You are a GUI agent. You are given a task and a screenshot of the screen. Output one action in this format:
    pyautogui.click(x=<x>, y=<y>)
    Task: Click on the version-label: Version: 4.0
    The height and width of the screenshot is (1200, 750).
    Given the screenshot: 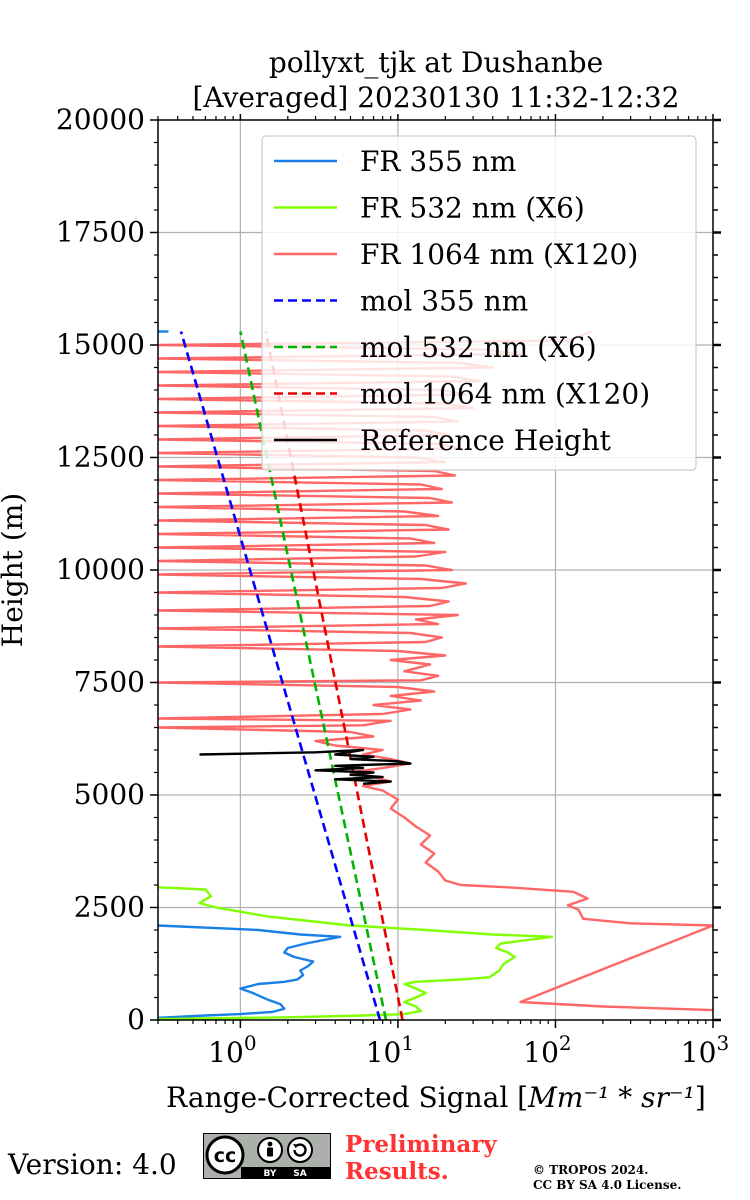 What is the action you would take?
    pyautogui.click(x=92, y=1164)
    